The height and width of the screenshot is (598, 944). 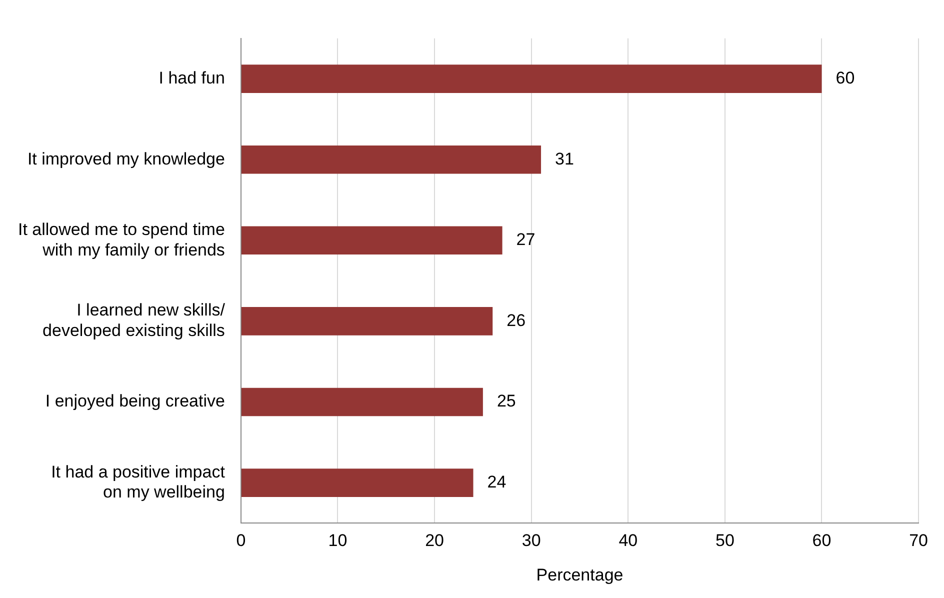 I want to click on data-label: 31, so click(x=564, y=158).